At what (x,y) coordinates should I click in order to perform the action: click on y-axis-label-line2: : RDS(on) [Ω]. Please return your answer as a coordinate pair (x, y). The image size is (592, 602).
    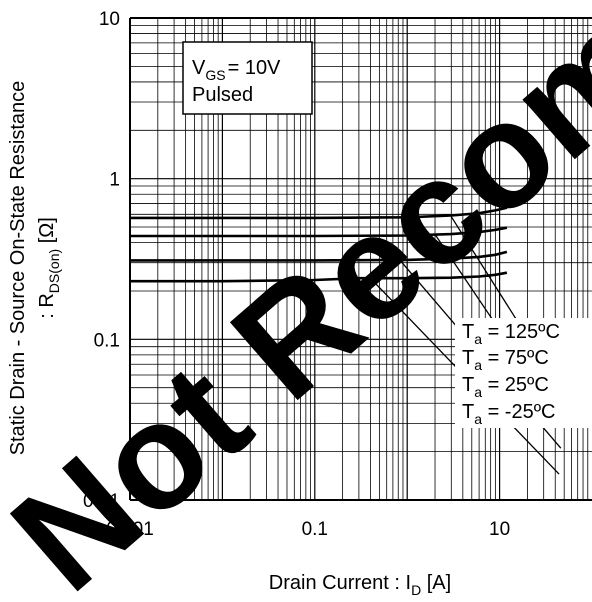
    Looking at the image, I should click on (49, 268).